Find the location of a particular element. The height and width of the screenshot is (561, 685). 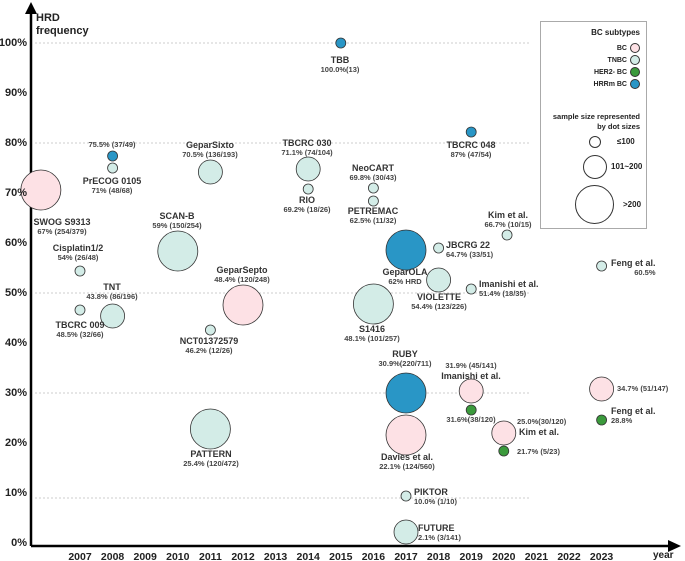

point-name: SCAN-B is located at coordinates (177, 216).